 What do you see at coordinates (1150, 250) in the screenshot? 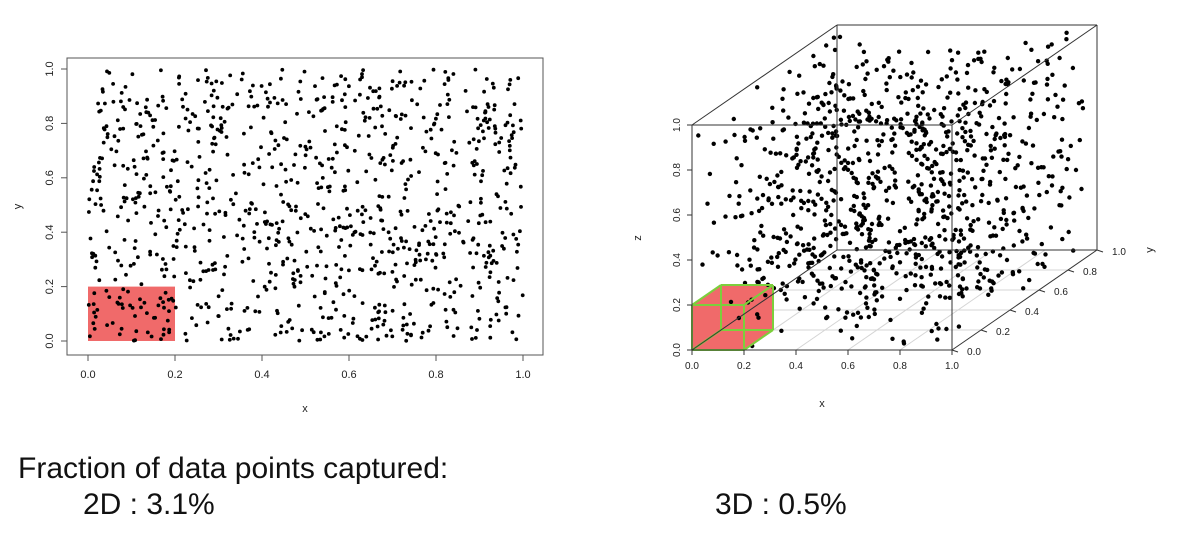
I see `y-axis-label: y` at bounding box center [1150, 250].